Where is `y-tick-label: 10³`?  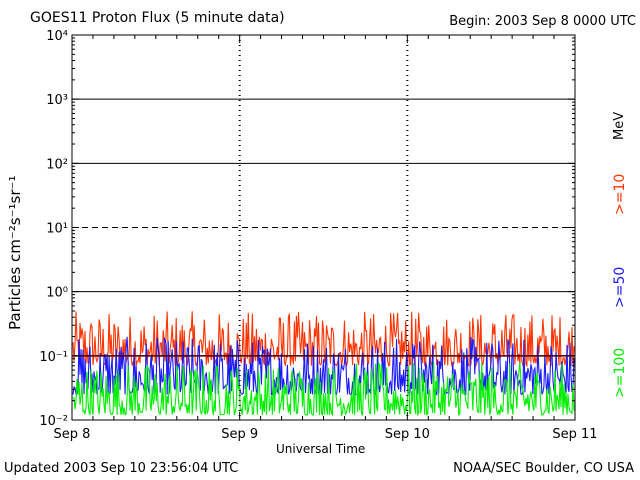
y-tick-label: 10³ is located at coordinates (57, 100).